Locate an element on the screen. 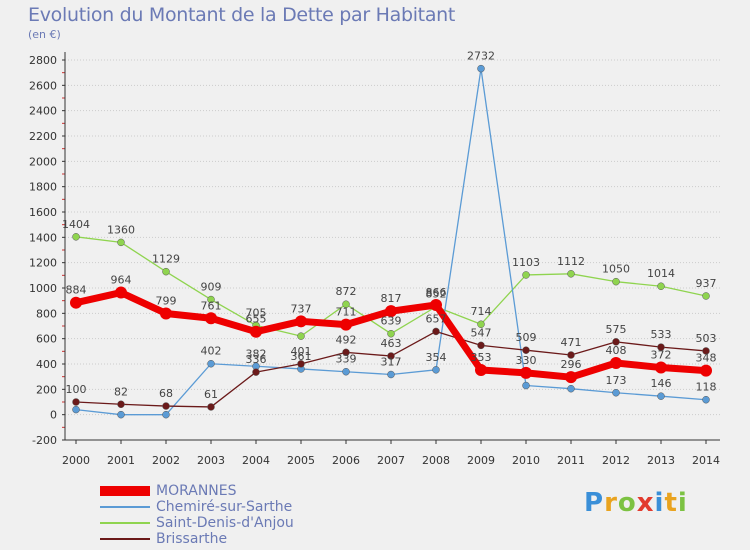  x-tick-label: 2000 is located at coordinates (76, 460).